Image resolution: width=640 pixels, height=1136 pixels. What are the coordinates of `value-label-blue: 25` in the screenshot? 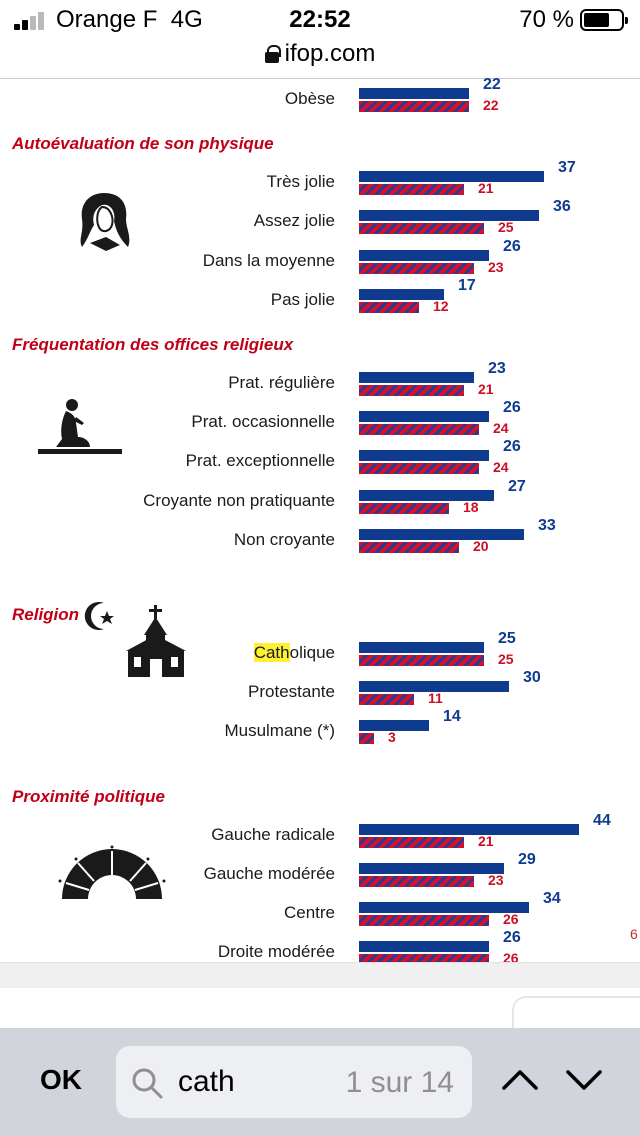 It's located at (507, 638).